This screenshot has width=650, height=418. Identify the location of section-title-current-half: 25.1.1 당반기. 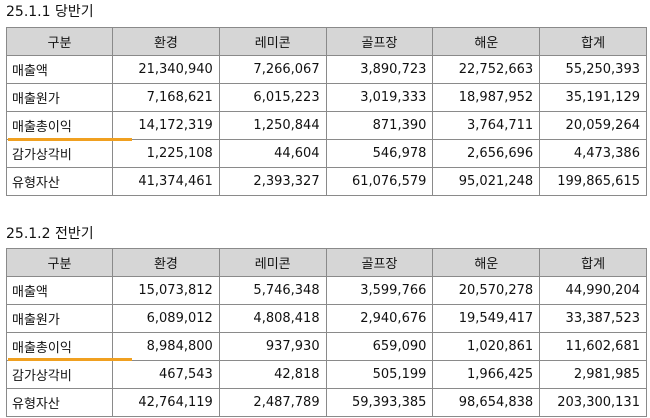
(50, 12).